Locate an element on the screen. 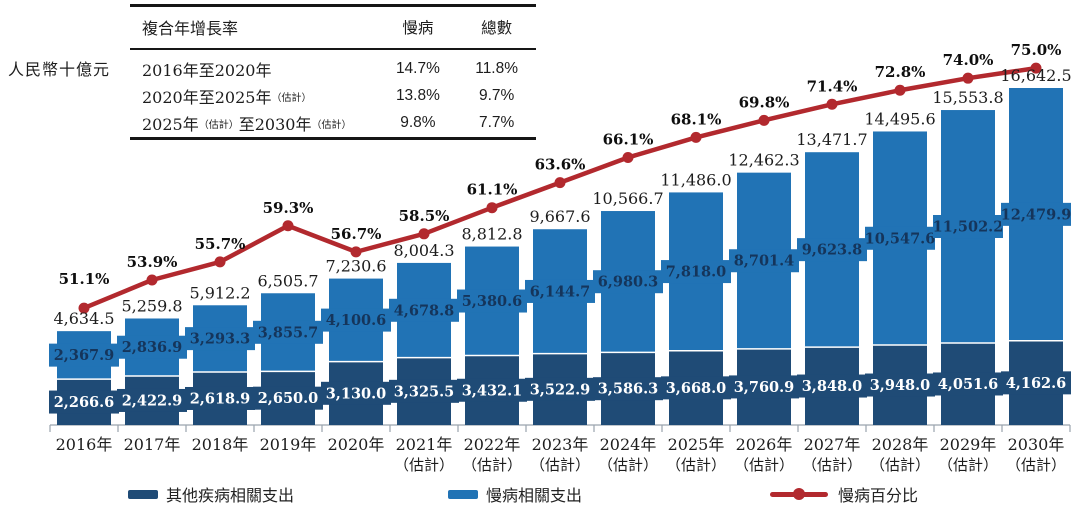  chronic-value-label: 5,380.6 is located at coordinates (492, 301).